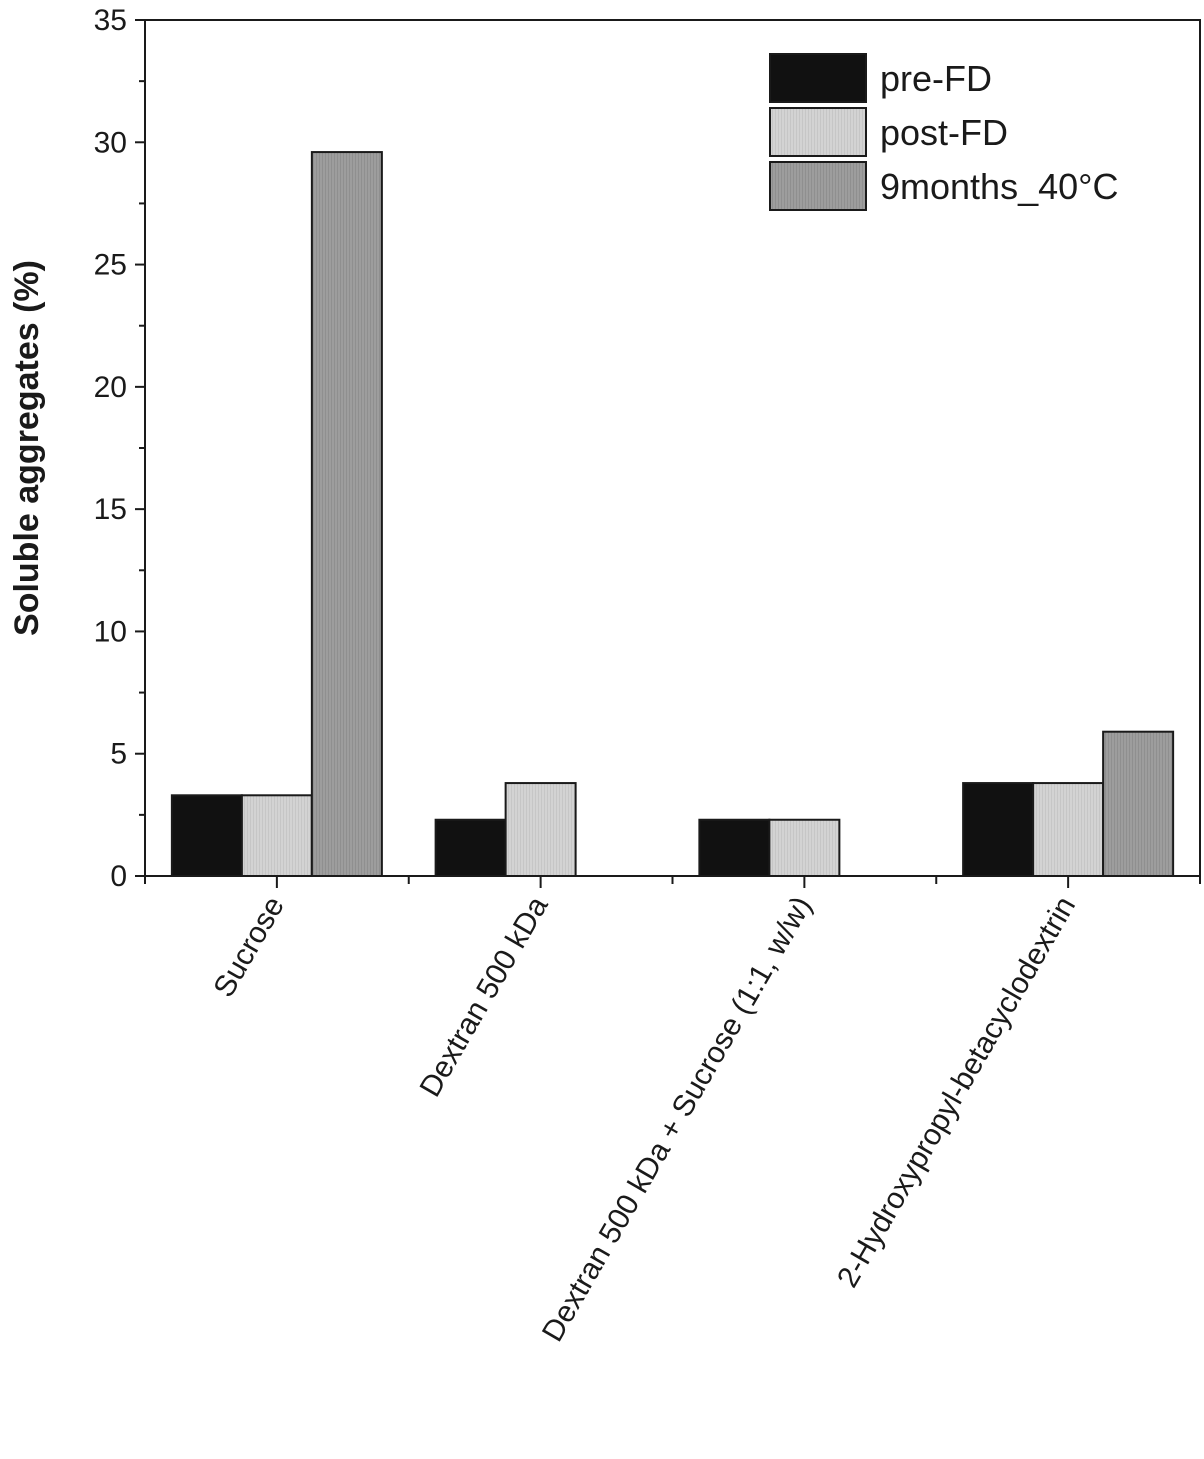  I want to click on legend-label-2: 9months_40°C, so click(999, 186).